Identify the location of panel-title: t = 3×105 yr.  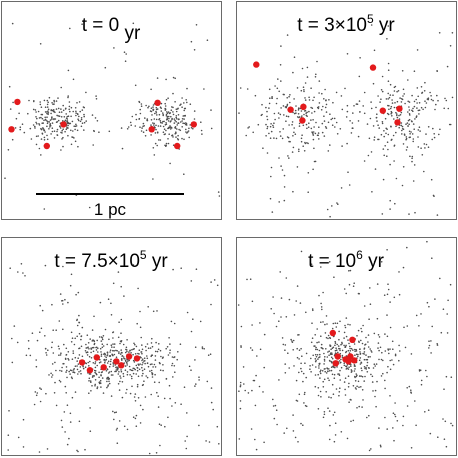
(346, 24).